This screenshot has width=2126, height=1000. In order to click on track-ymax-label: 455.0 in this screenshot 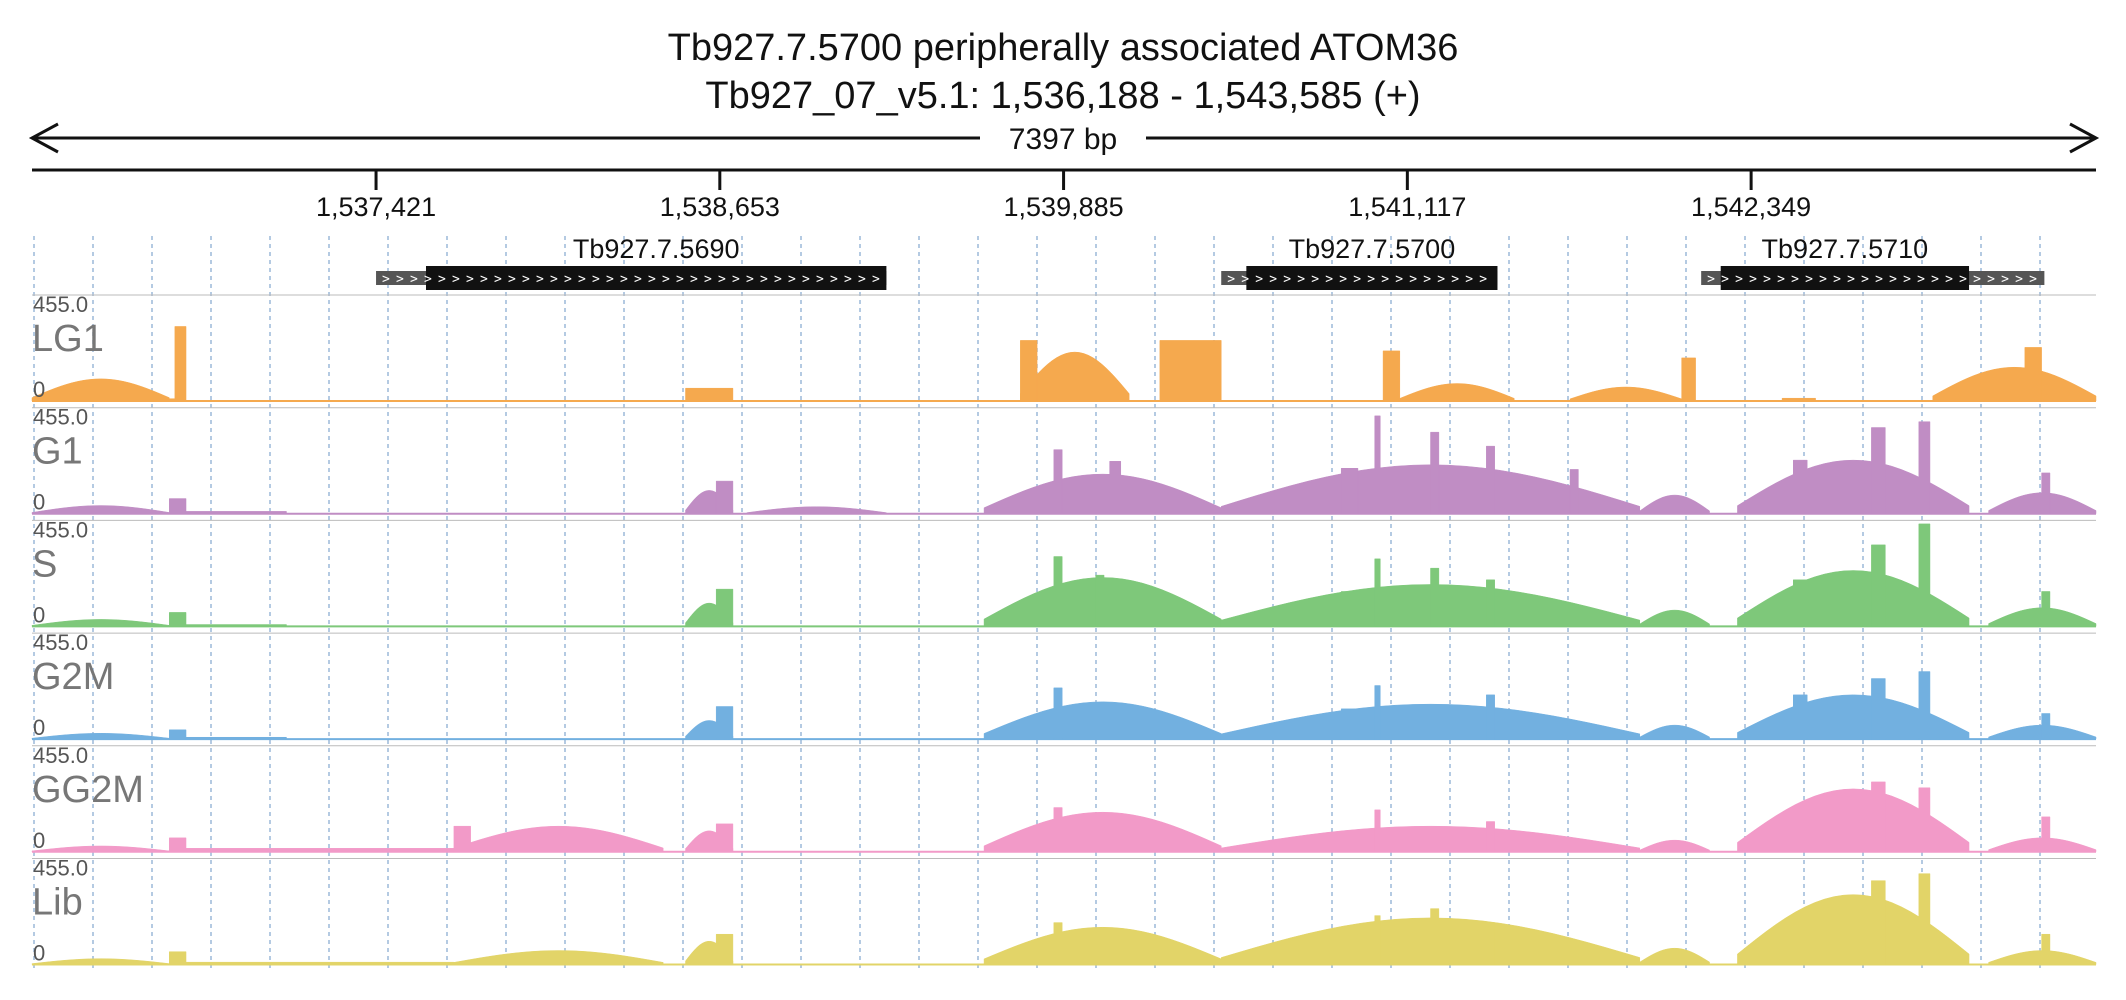, I will do `click(60, 304)`.